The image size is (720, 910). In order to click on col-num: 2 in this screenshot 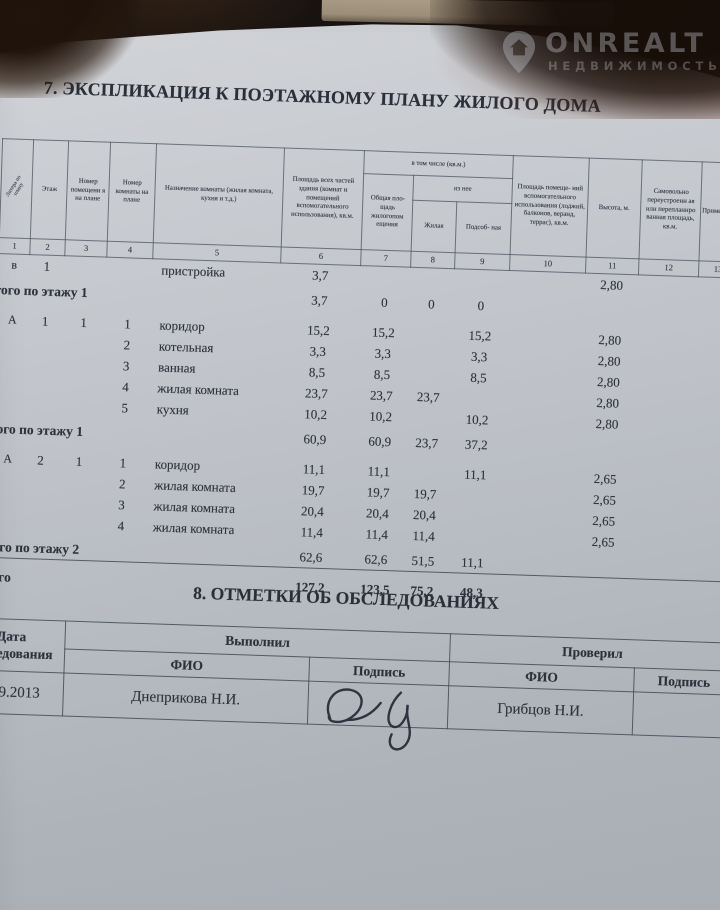, I will do `click(47, 247)`.